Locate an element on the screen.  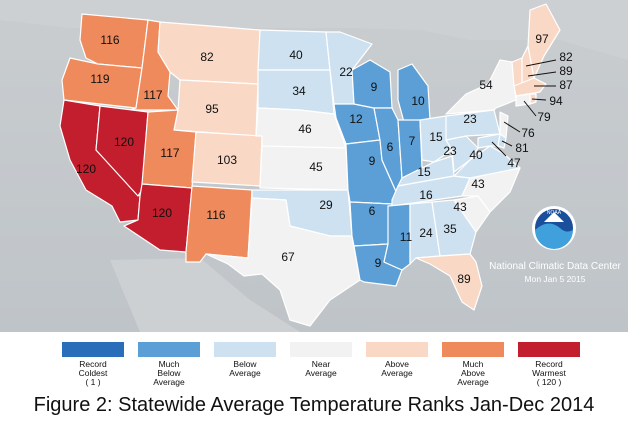
state-me is located at coordinates (544, 41).